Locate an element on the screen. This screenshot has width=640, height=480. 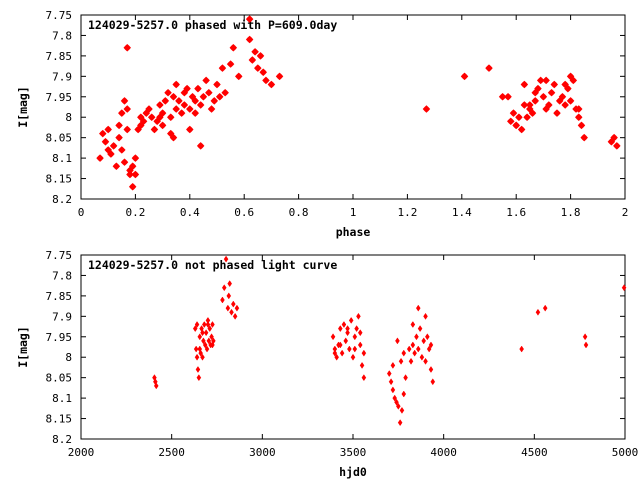
x-tick-label: 3000 is located at coordinates (262, 452).